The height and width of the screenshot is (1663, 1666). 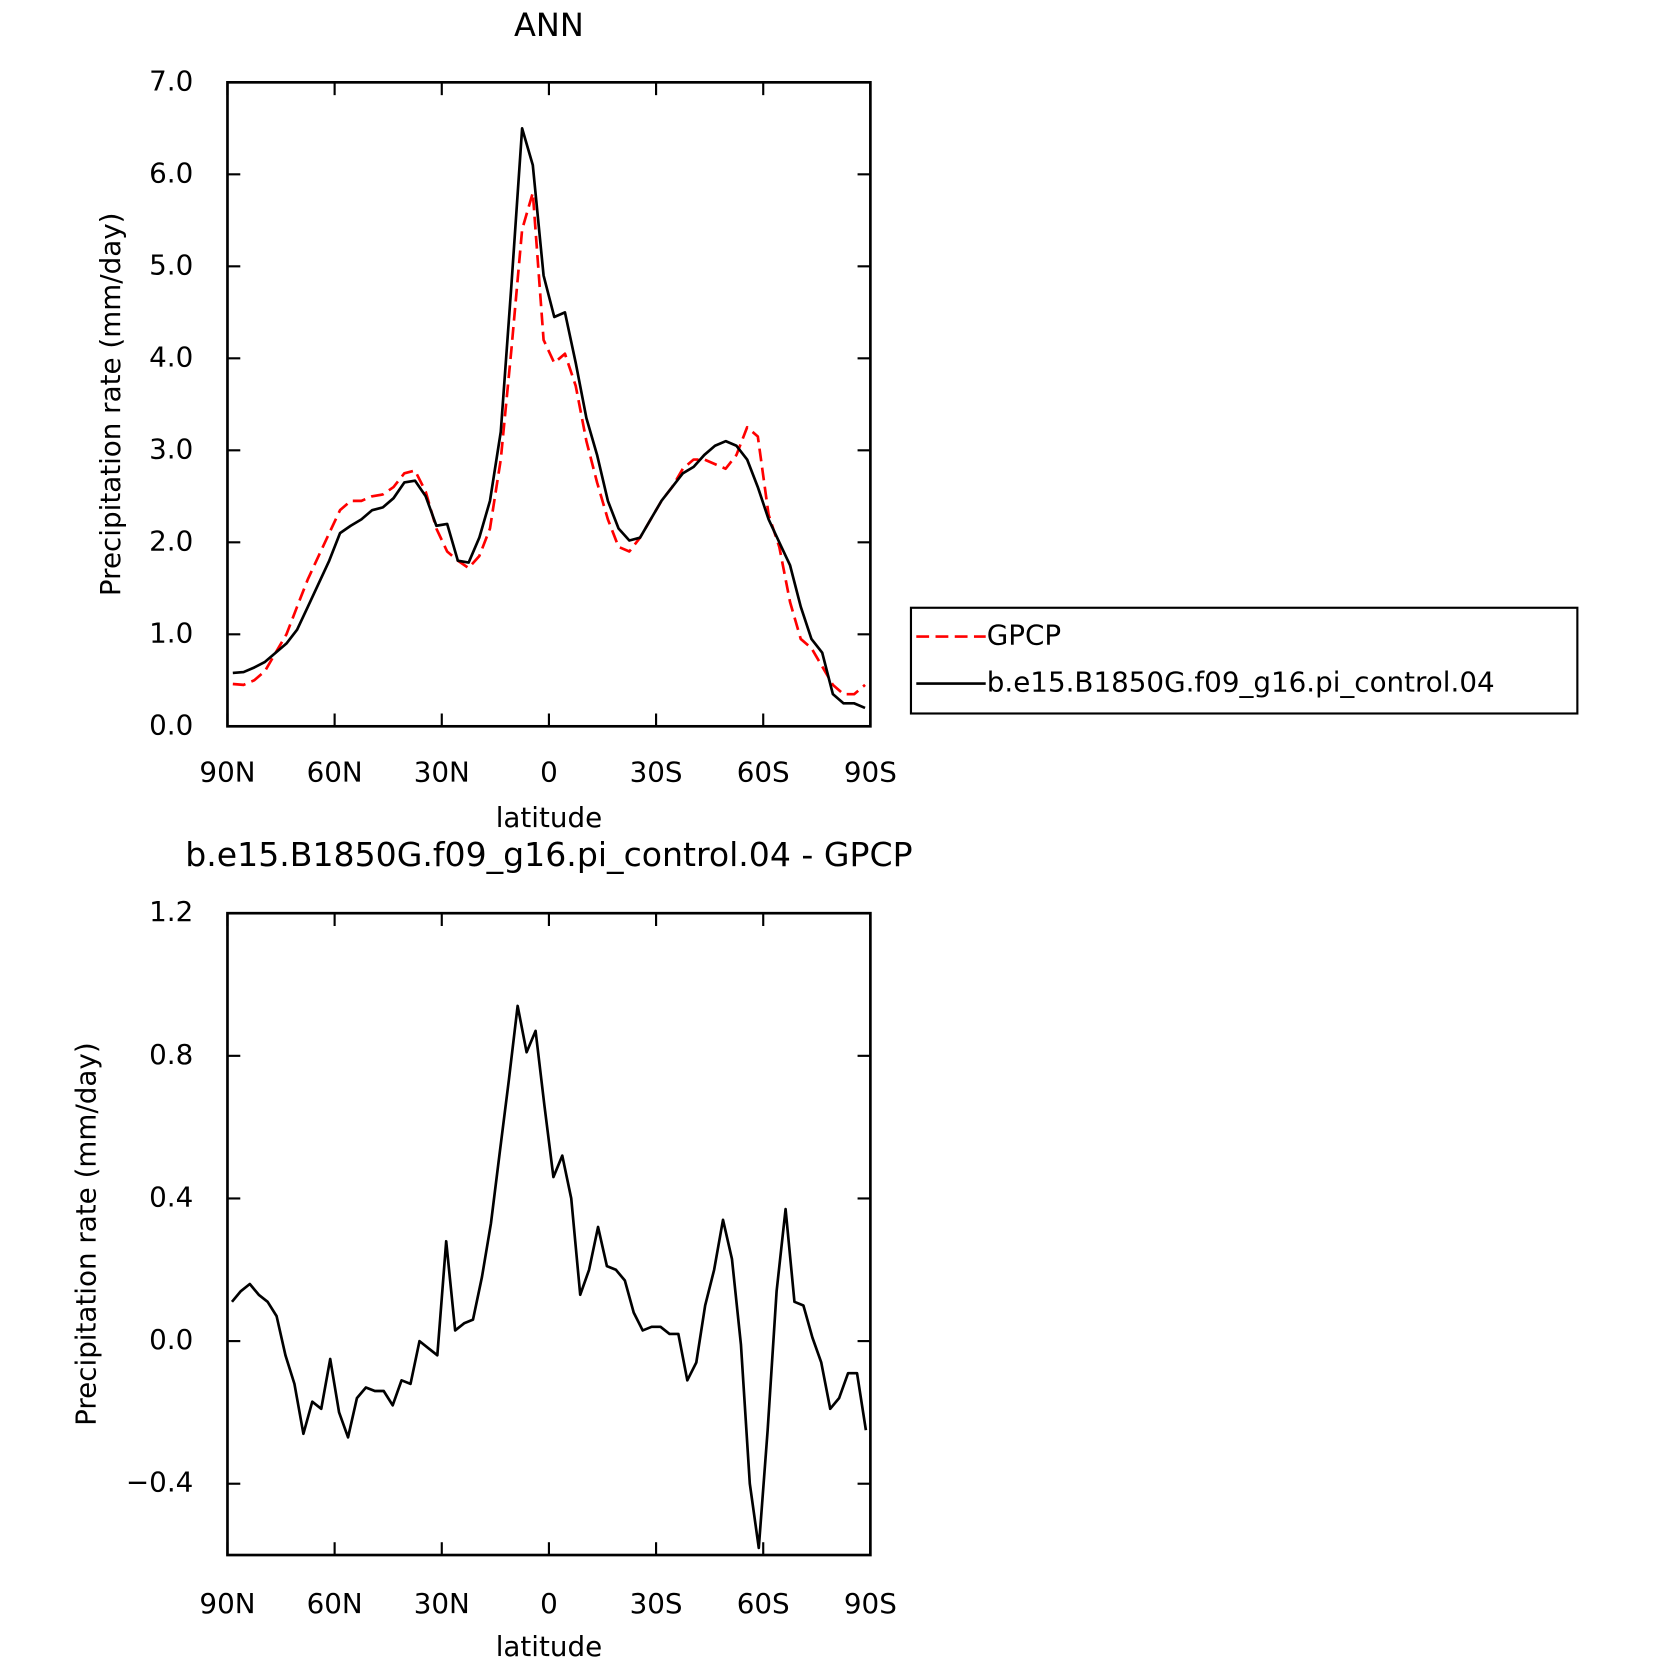 What do you see at coordinates (171, 172) in the screenshot?
I see `y-tick-label: 6.0` at bounding box center [171, 172].